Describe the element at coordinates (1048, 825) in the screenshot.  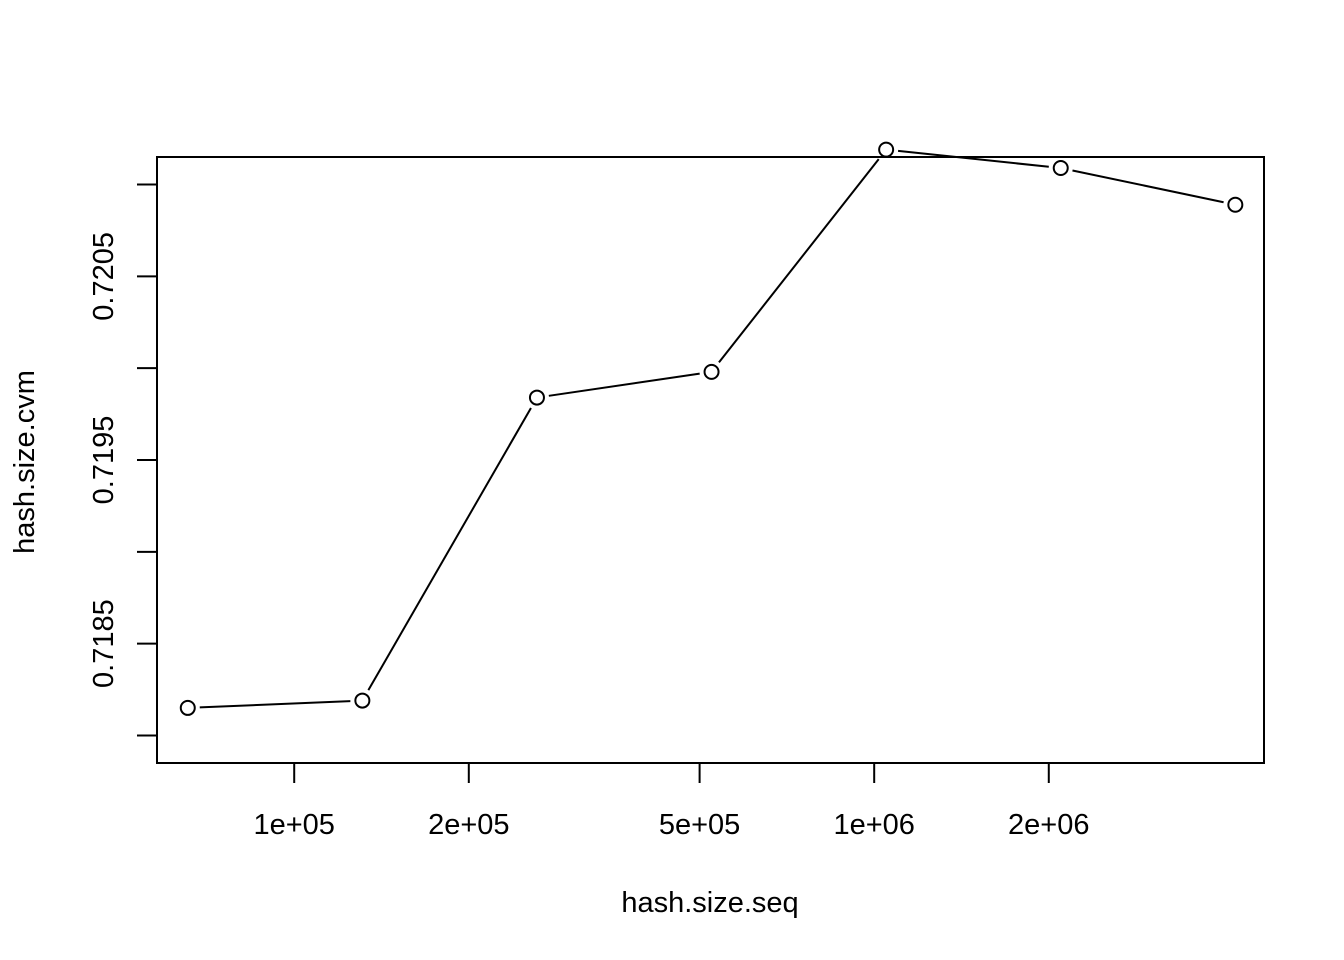
I see `x-tick-label: 2e+06` at that location.